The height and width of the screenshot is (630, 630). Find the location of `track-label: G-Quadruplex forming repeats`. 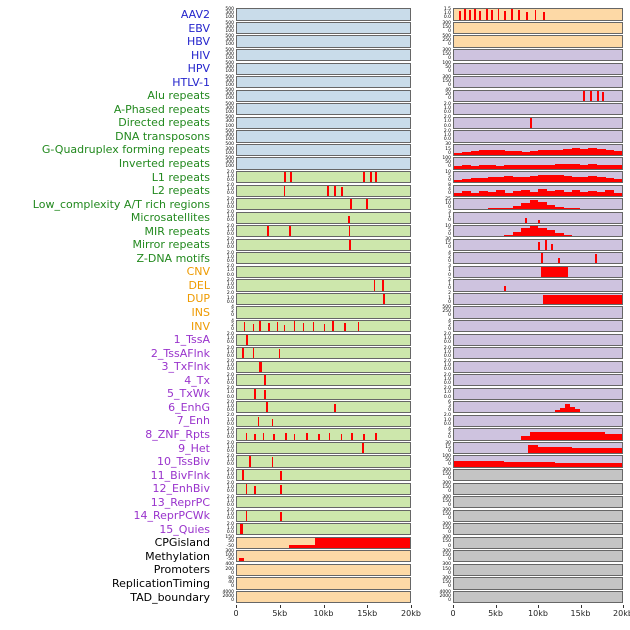

track-label: G-Quadruplex forming repeats is located at coordinates (125, 150).